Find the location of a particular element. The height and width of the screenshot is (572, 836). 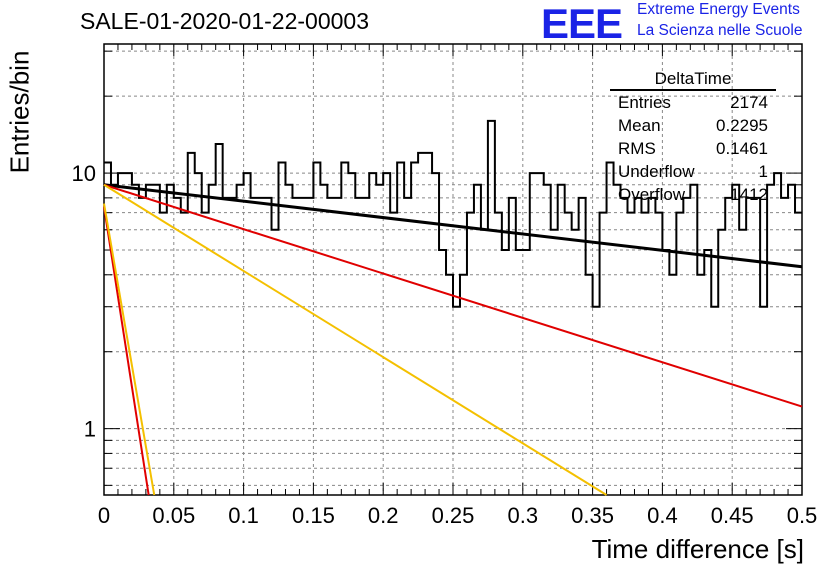

plot-title: SALE-01-2020-01-22-00003 is located at coordinates (224, 21).